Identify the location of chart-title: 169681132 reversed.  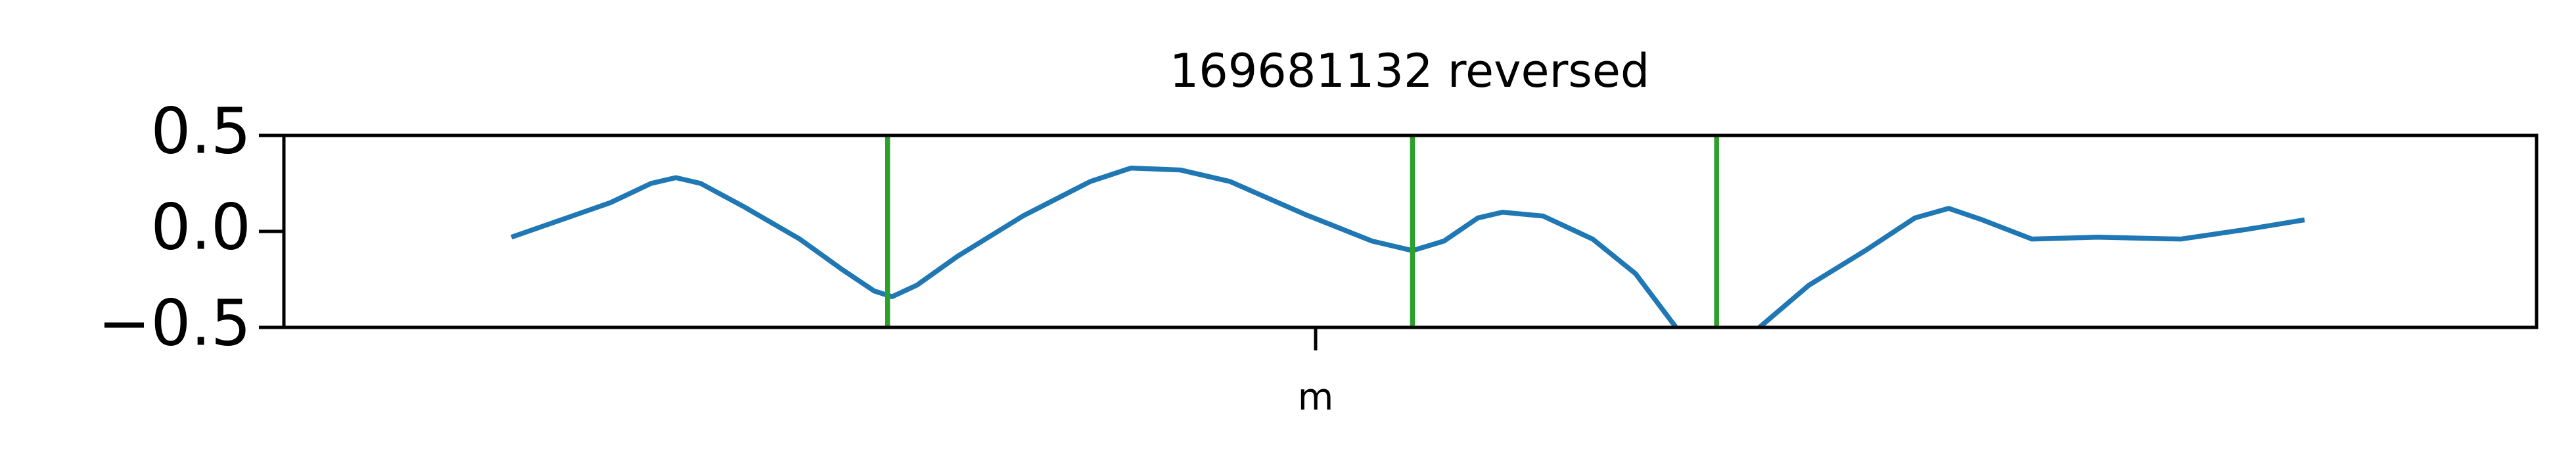
(1410, 71).